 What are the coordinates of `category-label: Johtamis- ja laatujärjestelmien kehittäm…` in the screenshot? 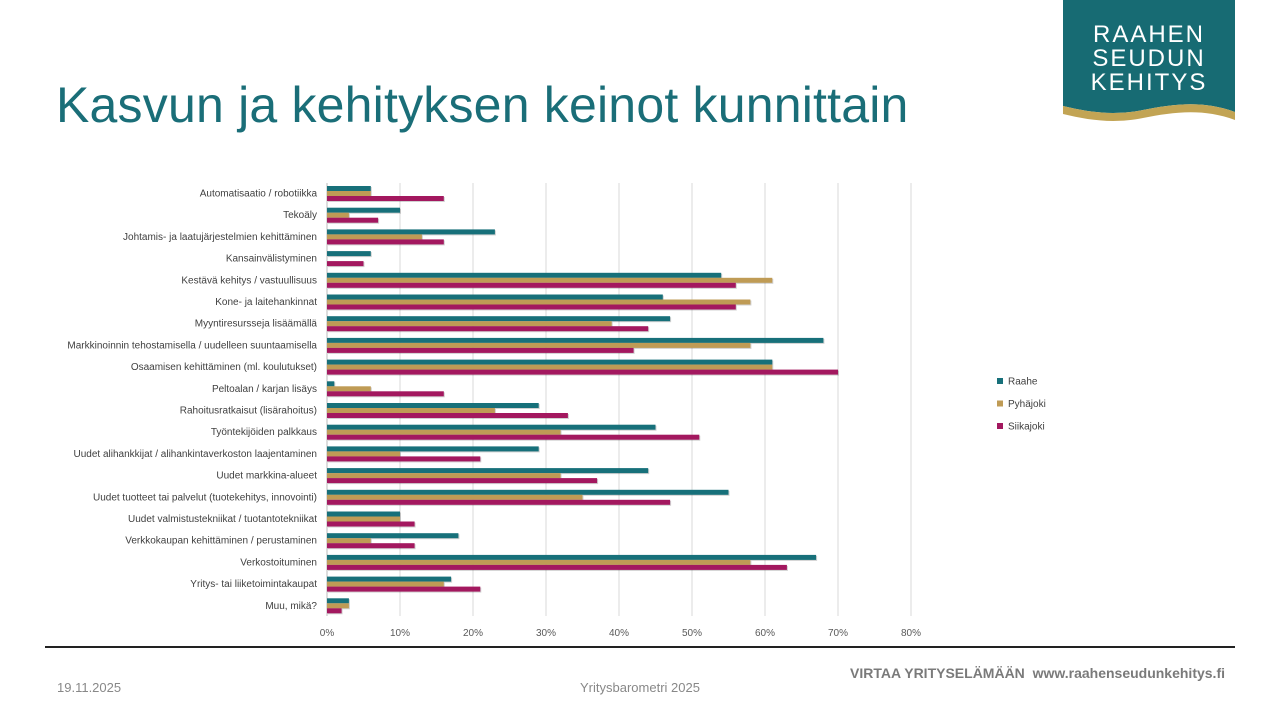 It's located at (220, 237).